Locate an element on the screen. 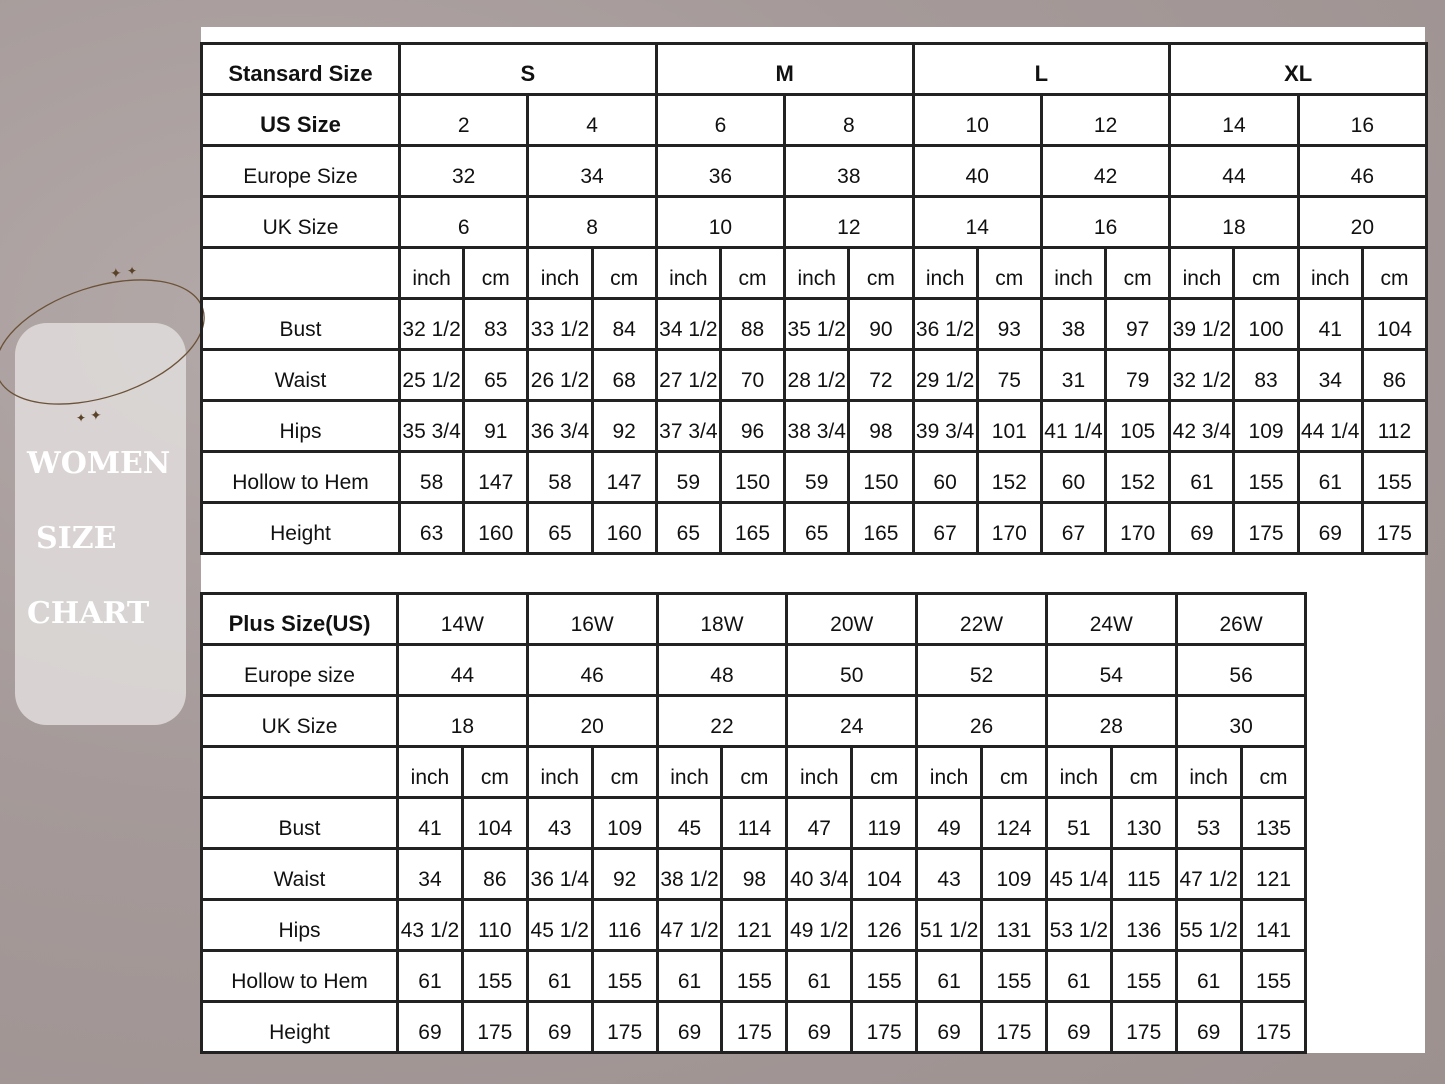 This screenshot has height=1084, width=1445. size-letter-XL: XL is located at coordinates (1298, 69).